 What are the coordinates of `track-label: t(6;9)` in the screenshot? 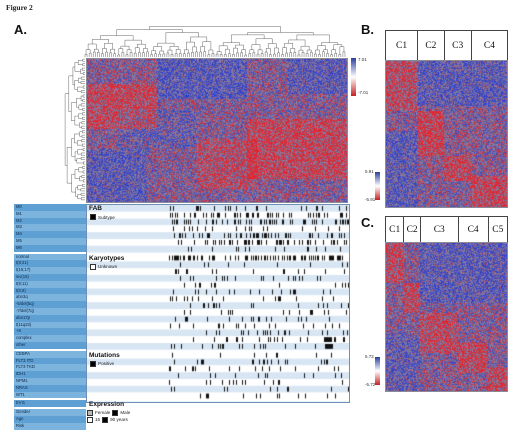 It's located at (50, 291).